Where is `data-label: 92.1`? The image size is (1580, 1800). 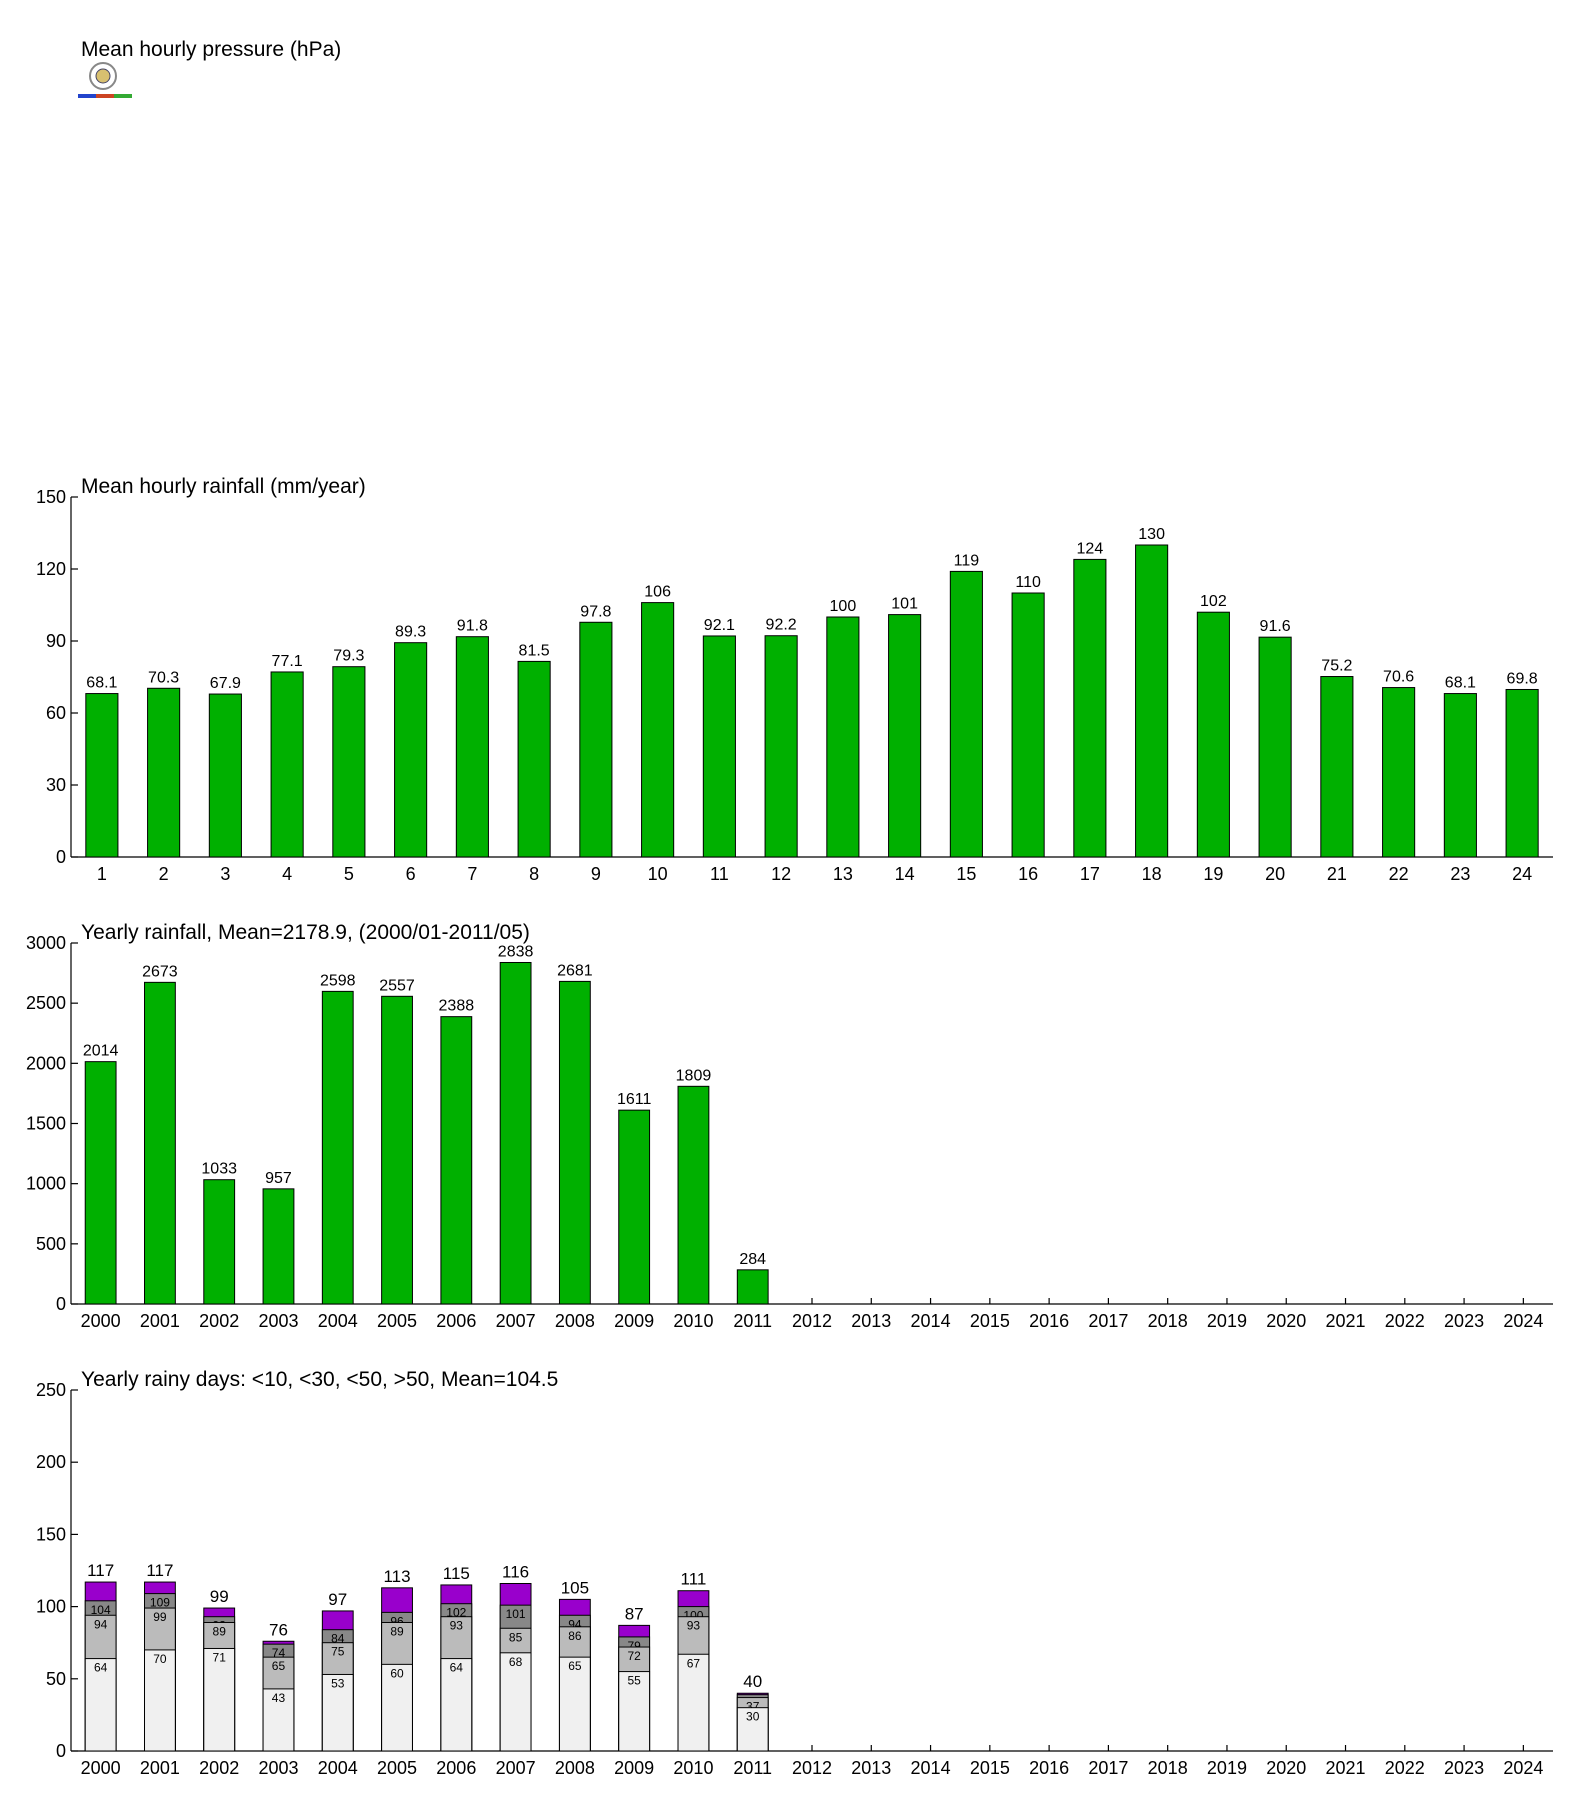 data-label: 92.1 is located at coordinates (719, 625).